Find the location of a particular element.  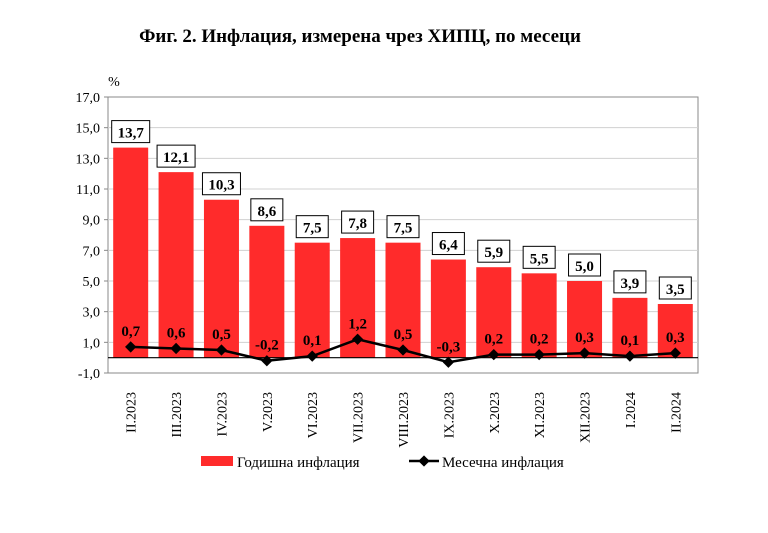

x-tick-label: V.2023 is located at coordinates (268, 412).